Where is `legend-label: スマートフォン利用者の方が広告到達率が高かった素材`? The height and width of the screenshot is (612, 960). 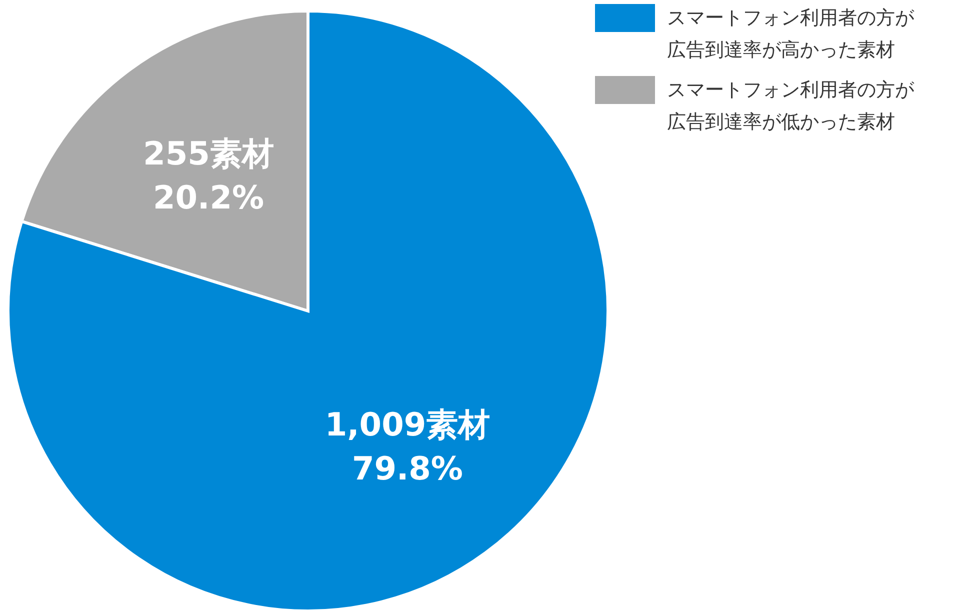 legend-label: スマートフォン利用者の方が広告到達率が高かった素材 is located at coordinates (791, 34).